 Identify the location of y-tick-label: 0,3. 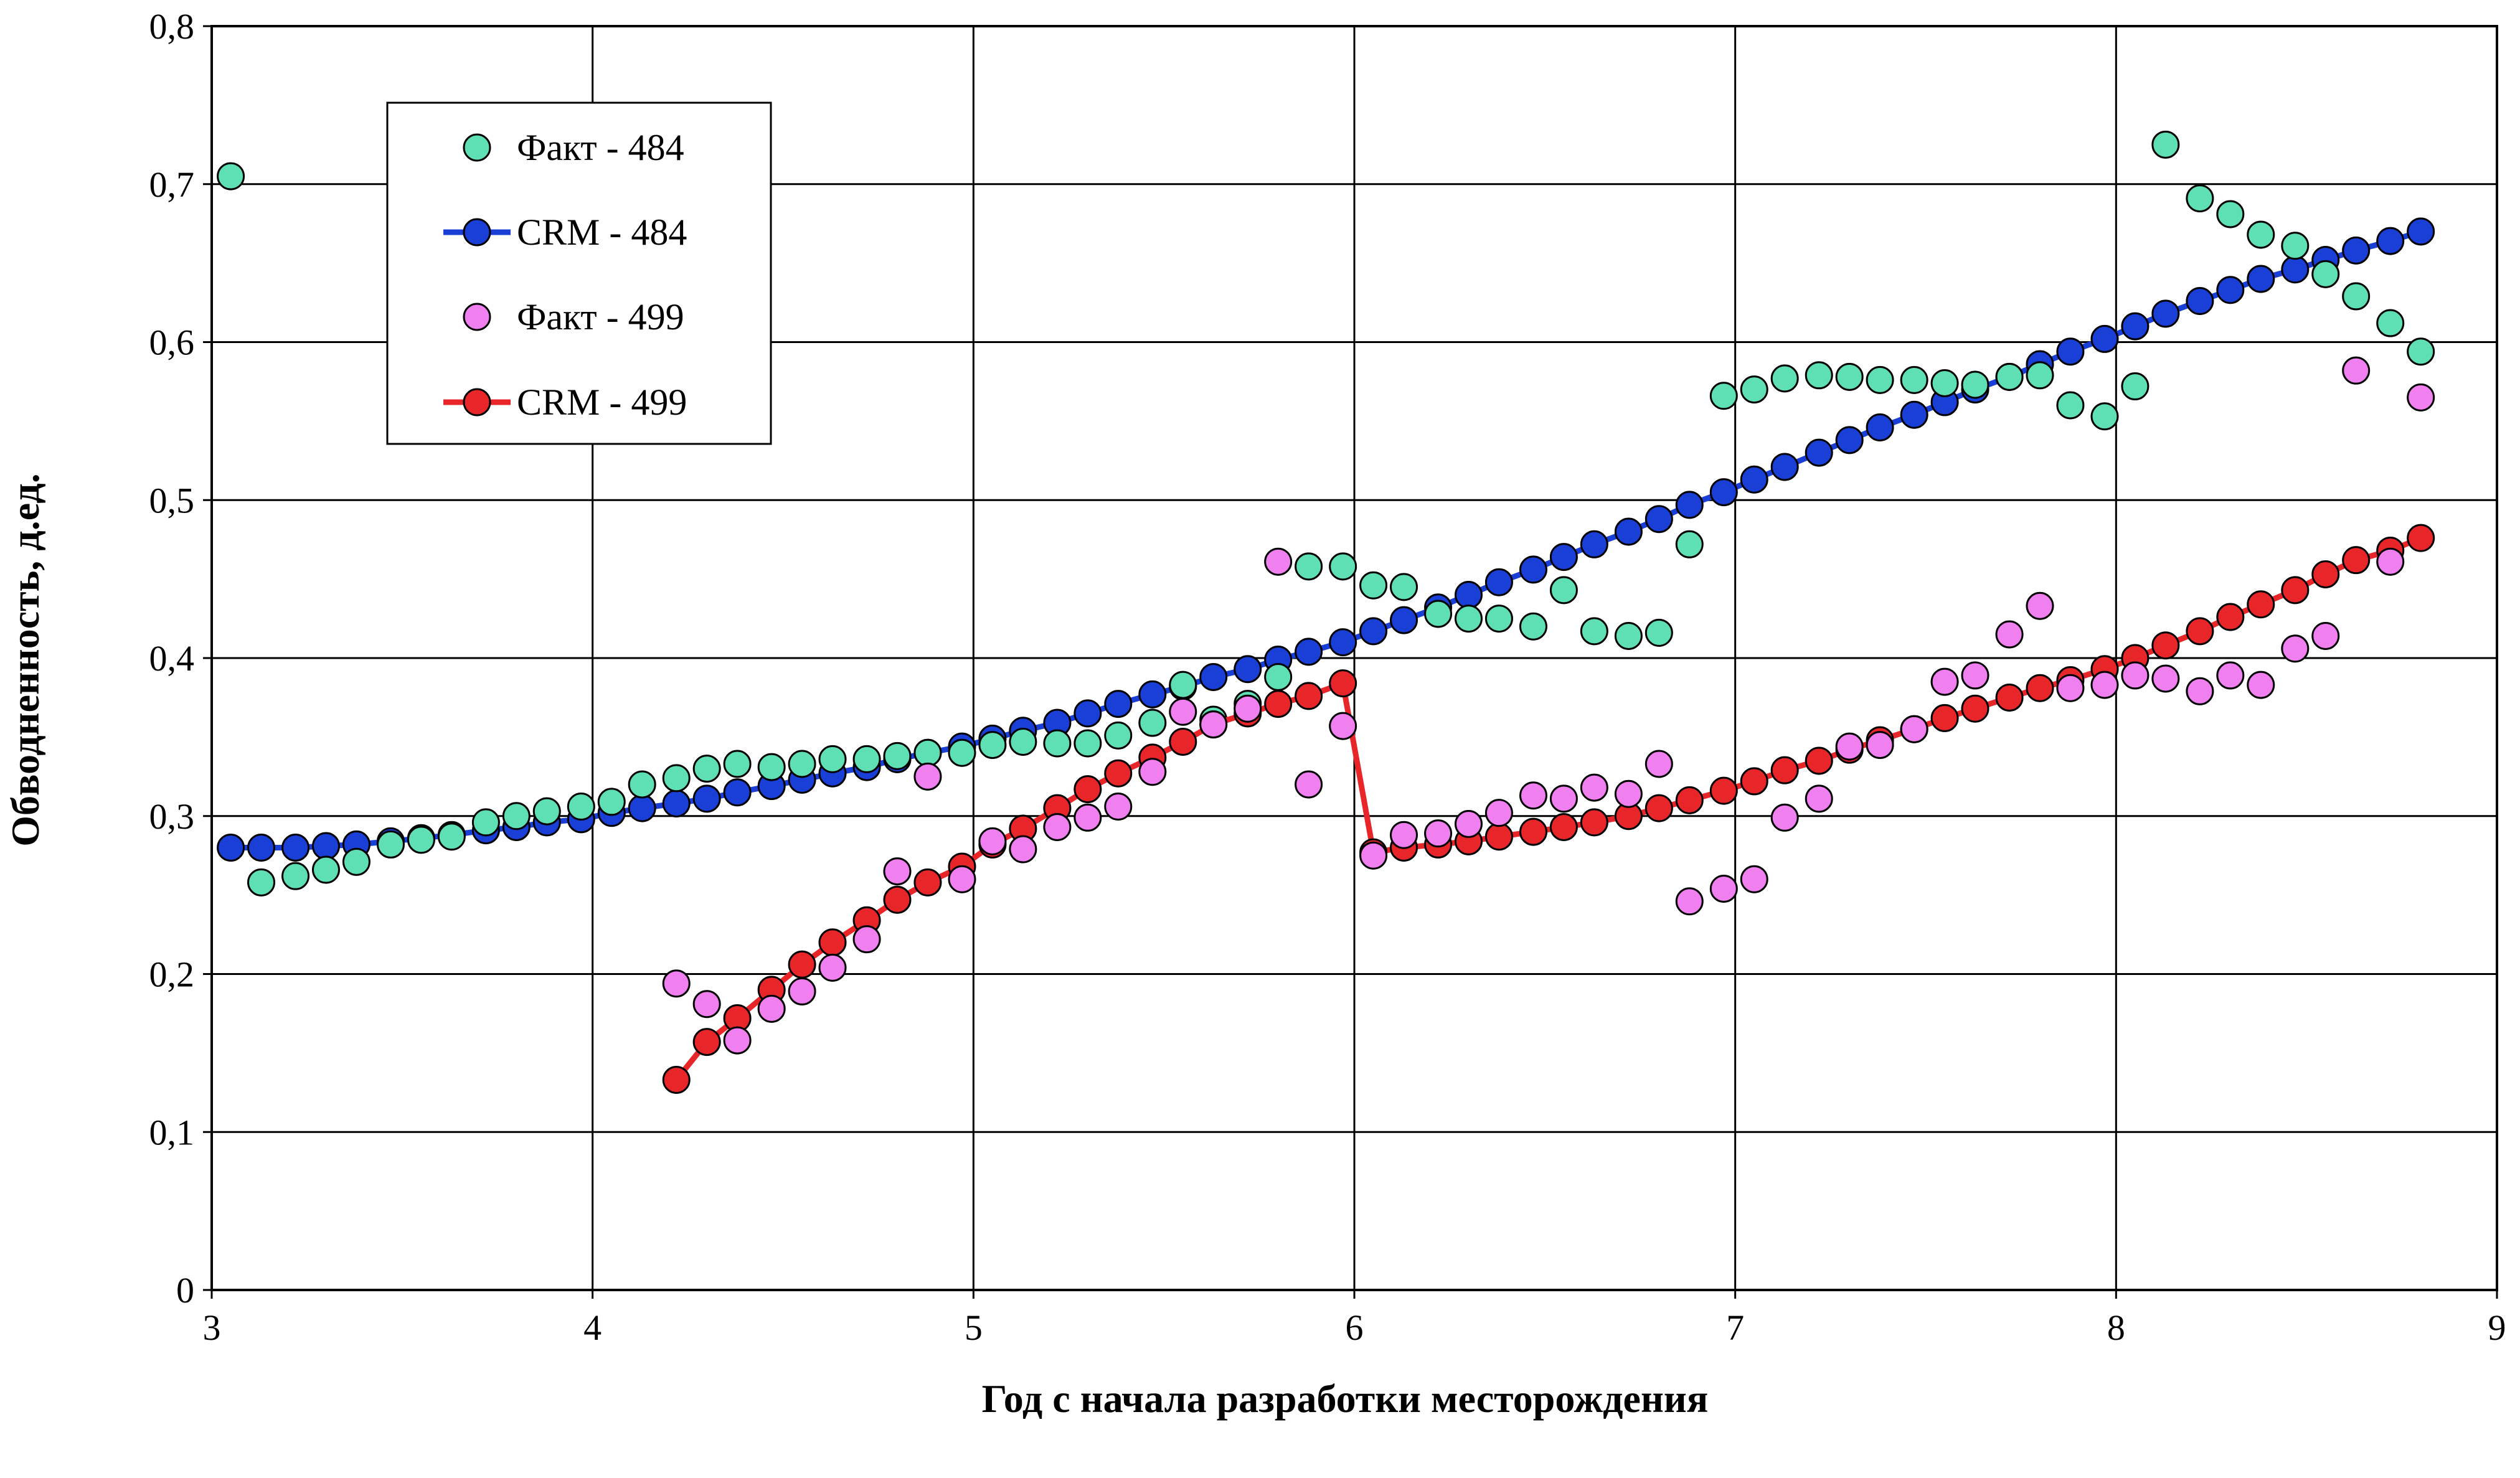
(172, 816).